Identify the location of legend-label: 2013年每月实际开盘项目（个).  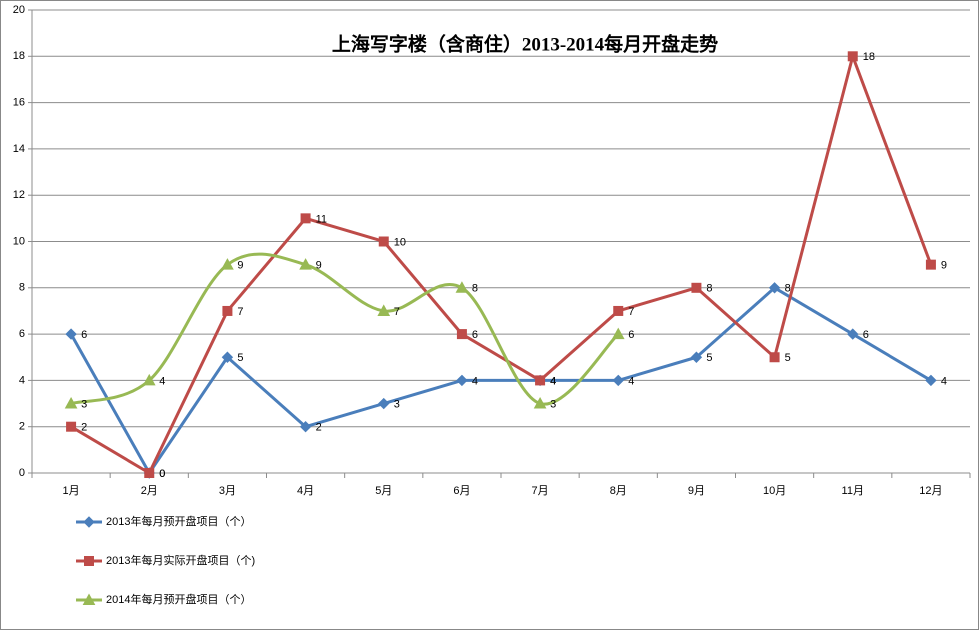
(180, 560).